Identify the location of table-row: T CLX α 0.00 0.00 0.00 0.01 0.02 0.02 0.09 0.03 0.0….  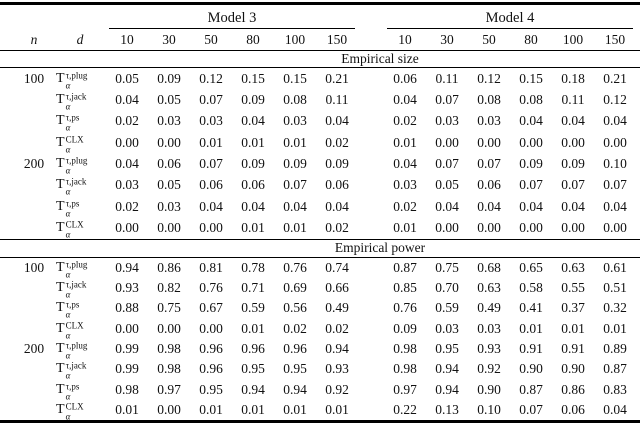
(320, 329).